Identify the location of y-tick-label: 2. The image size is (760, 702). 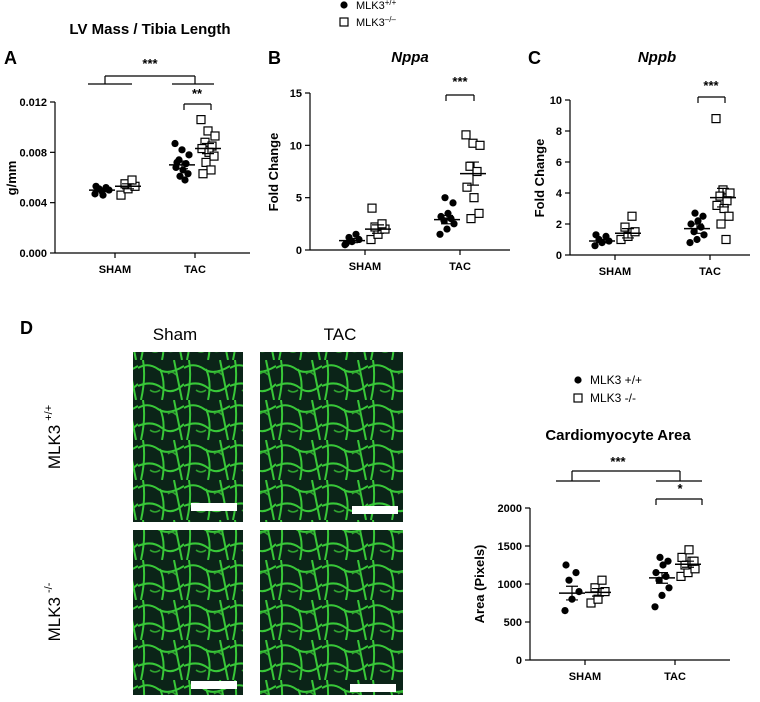
(559, 225).